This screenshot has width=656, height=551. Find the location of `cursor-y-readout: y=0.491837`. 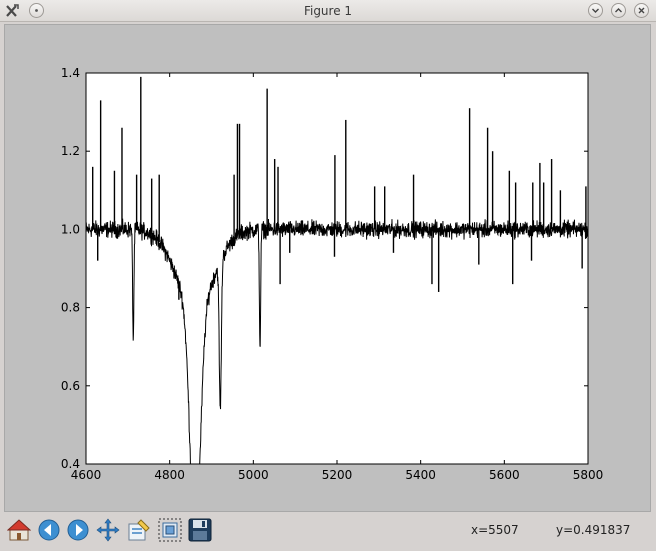

cursor-y-readout: y=0.491837 is located at coordinates (593, 530).